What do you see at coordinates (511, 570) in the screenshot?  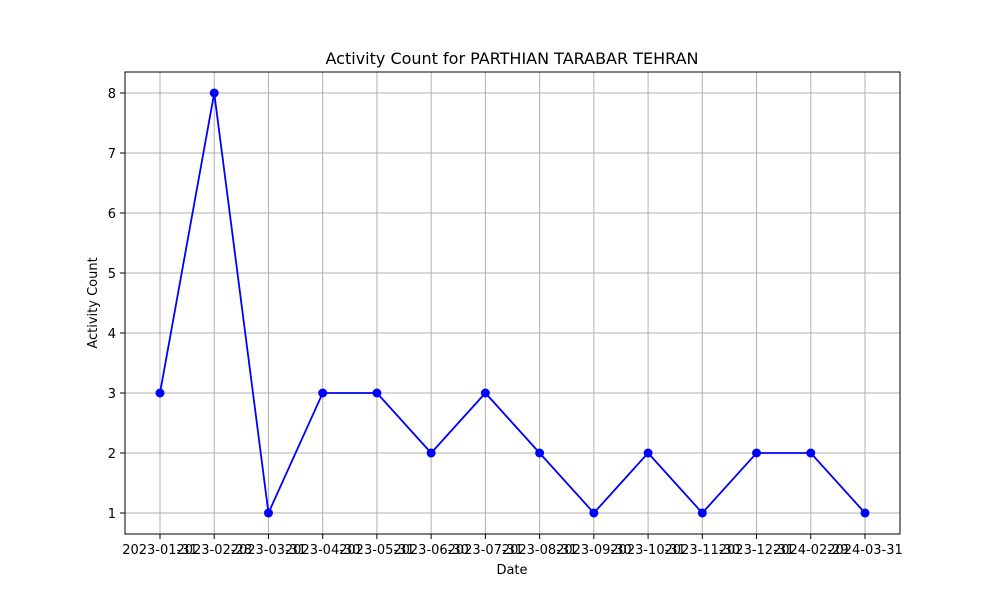 I see `x-axis-label: Date` at bounding box center [511, 570].